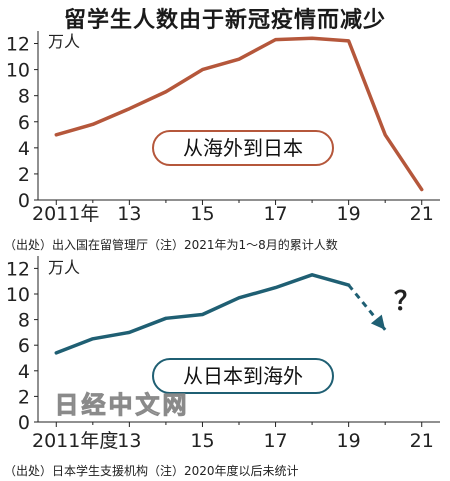 This screenshot has height=481, width=450. I want to click on chart1-legend-box, so click(243, 148).